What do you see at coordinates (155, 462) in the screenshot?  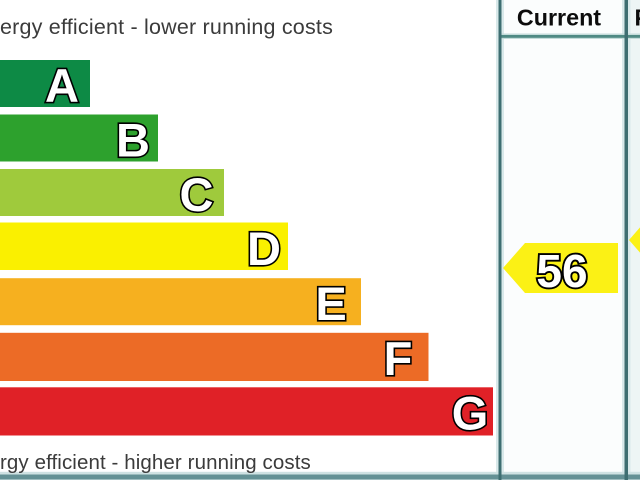 I see `svg-text:rgy efficient - higher running: rgy efficient - higher running costs` at bounding box center [155, 462].